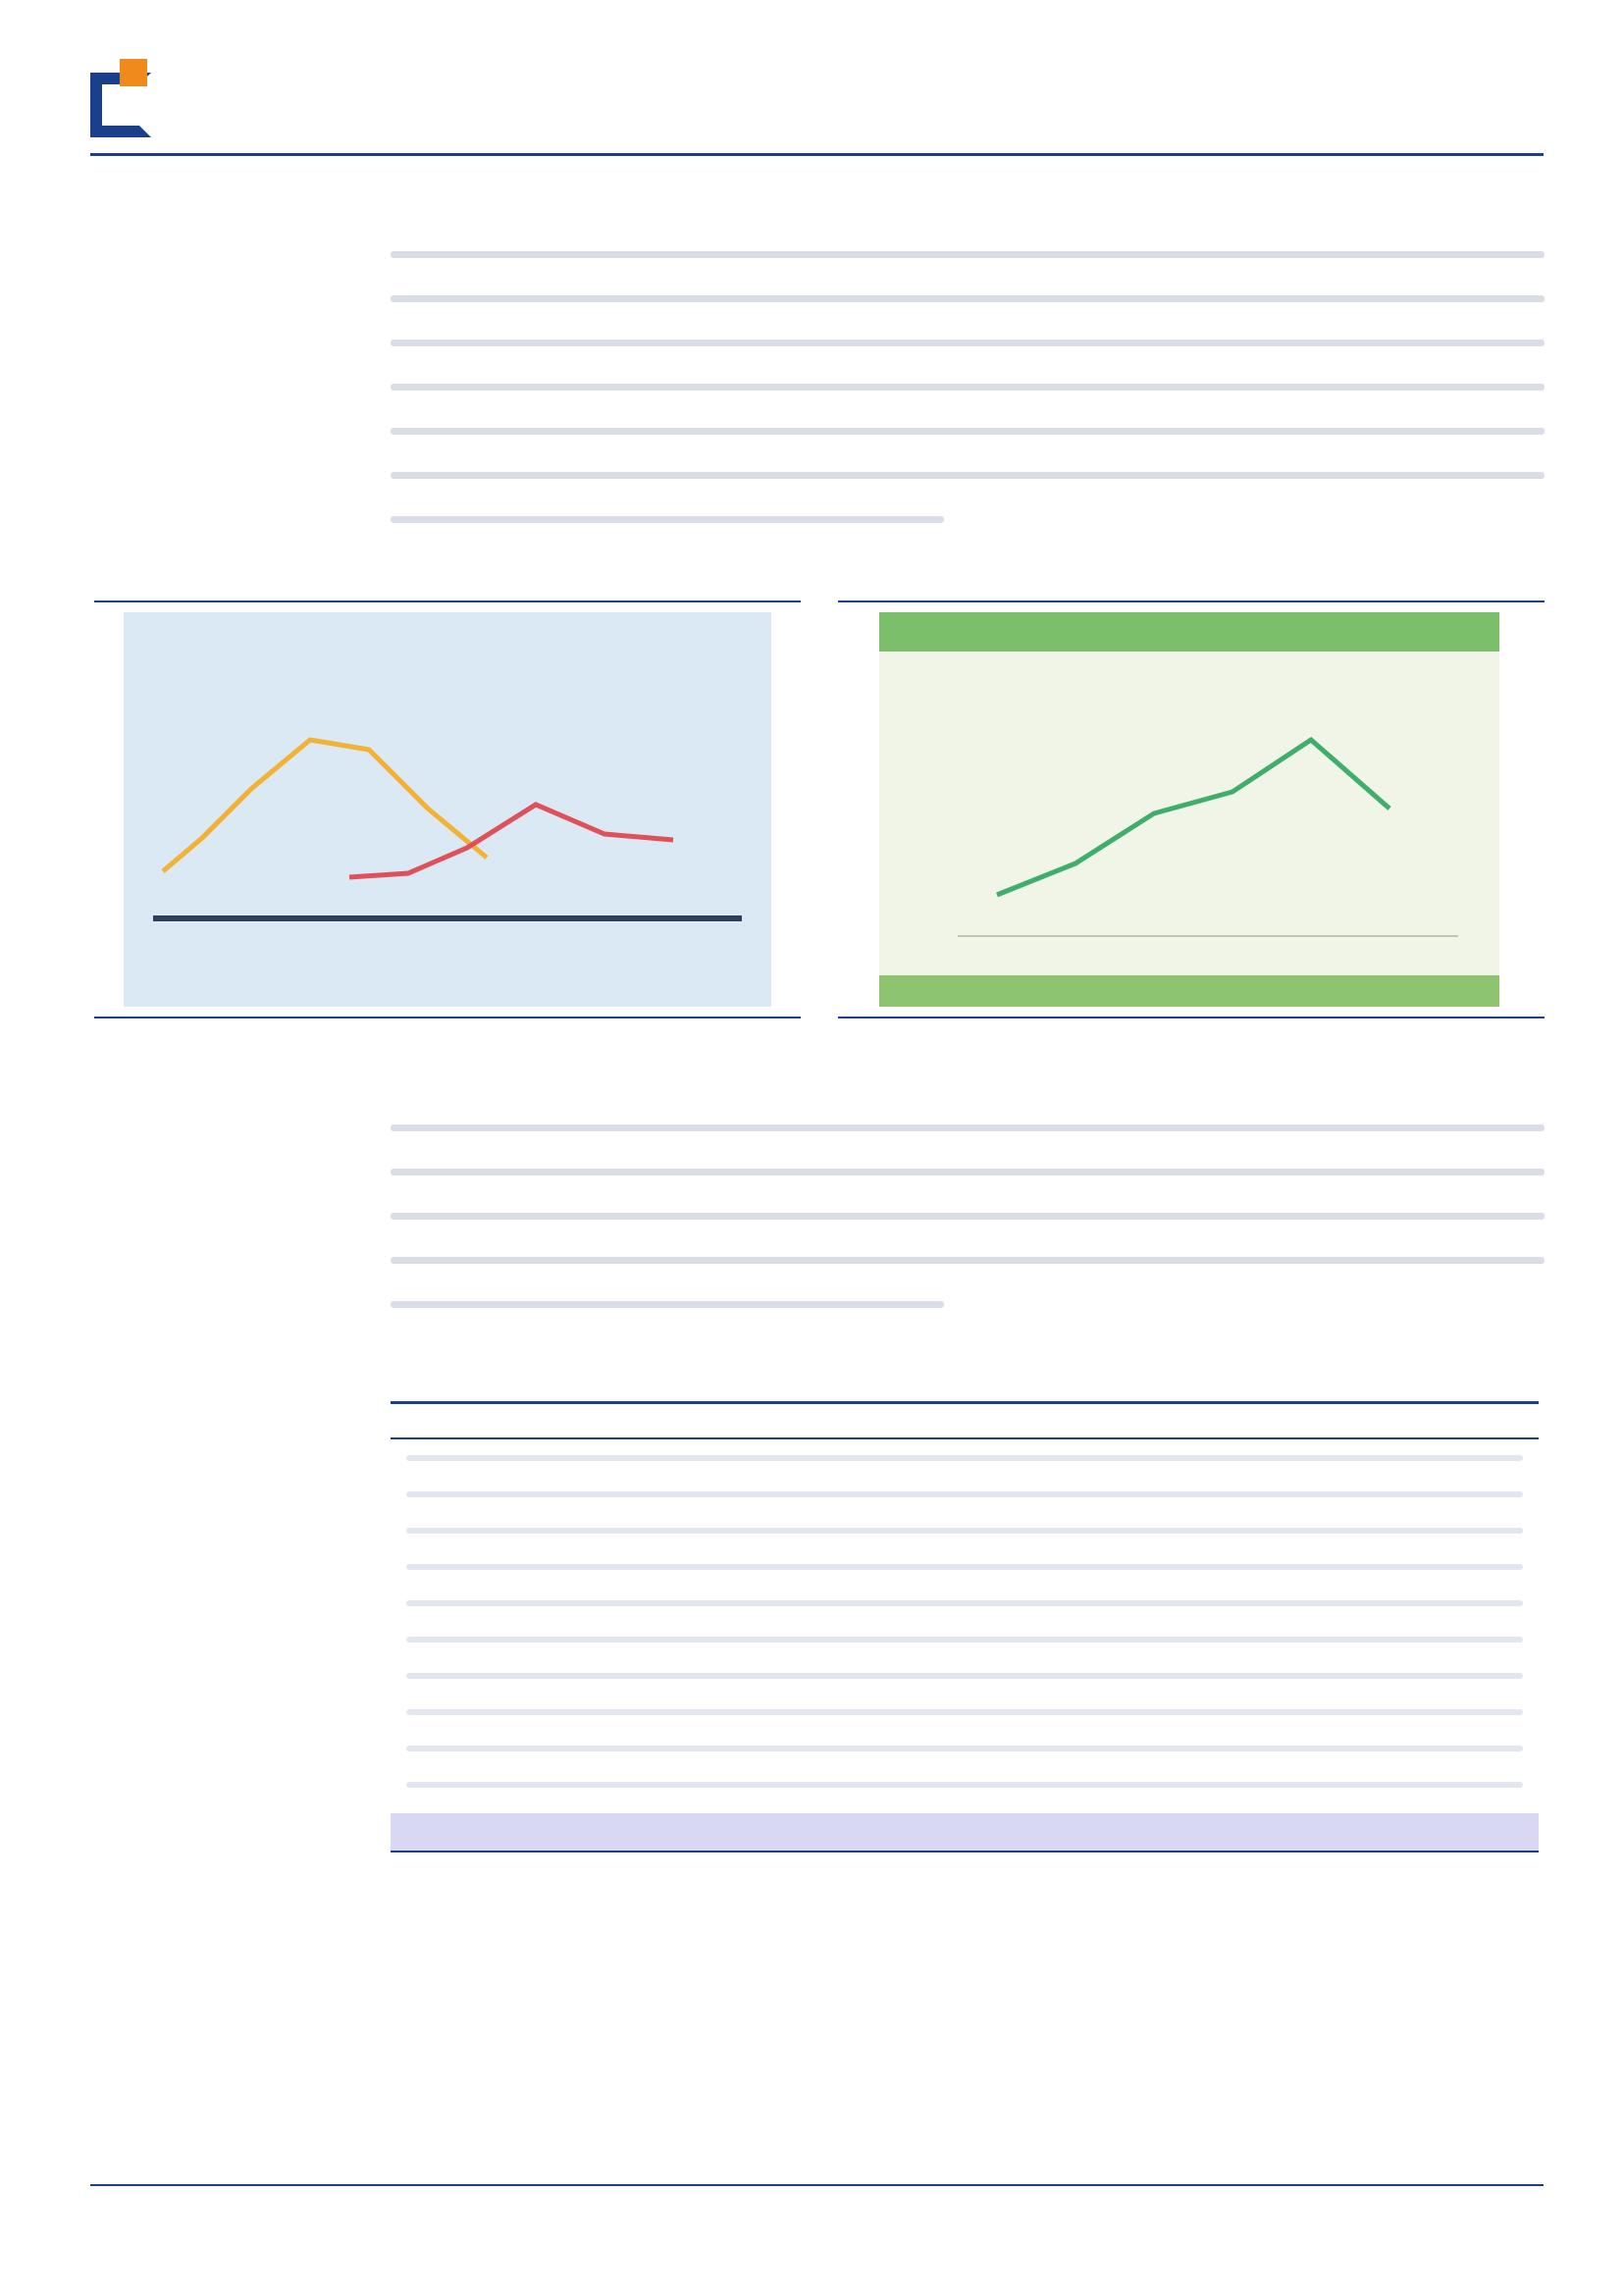 The height and width of the screenshot is (2296, 1624). What do you see at coordinates (965, 1832) in the screenshot?
I see `table-average-row` at bounding box center [965, 1832].